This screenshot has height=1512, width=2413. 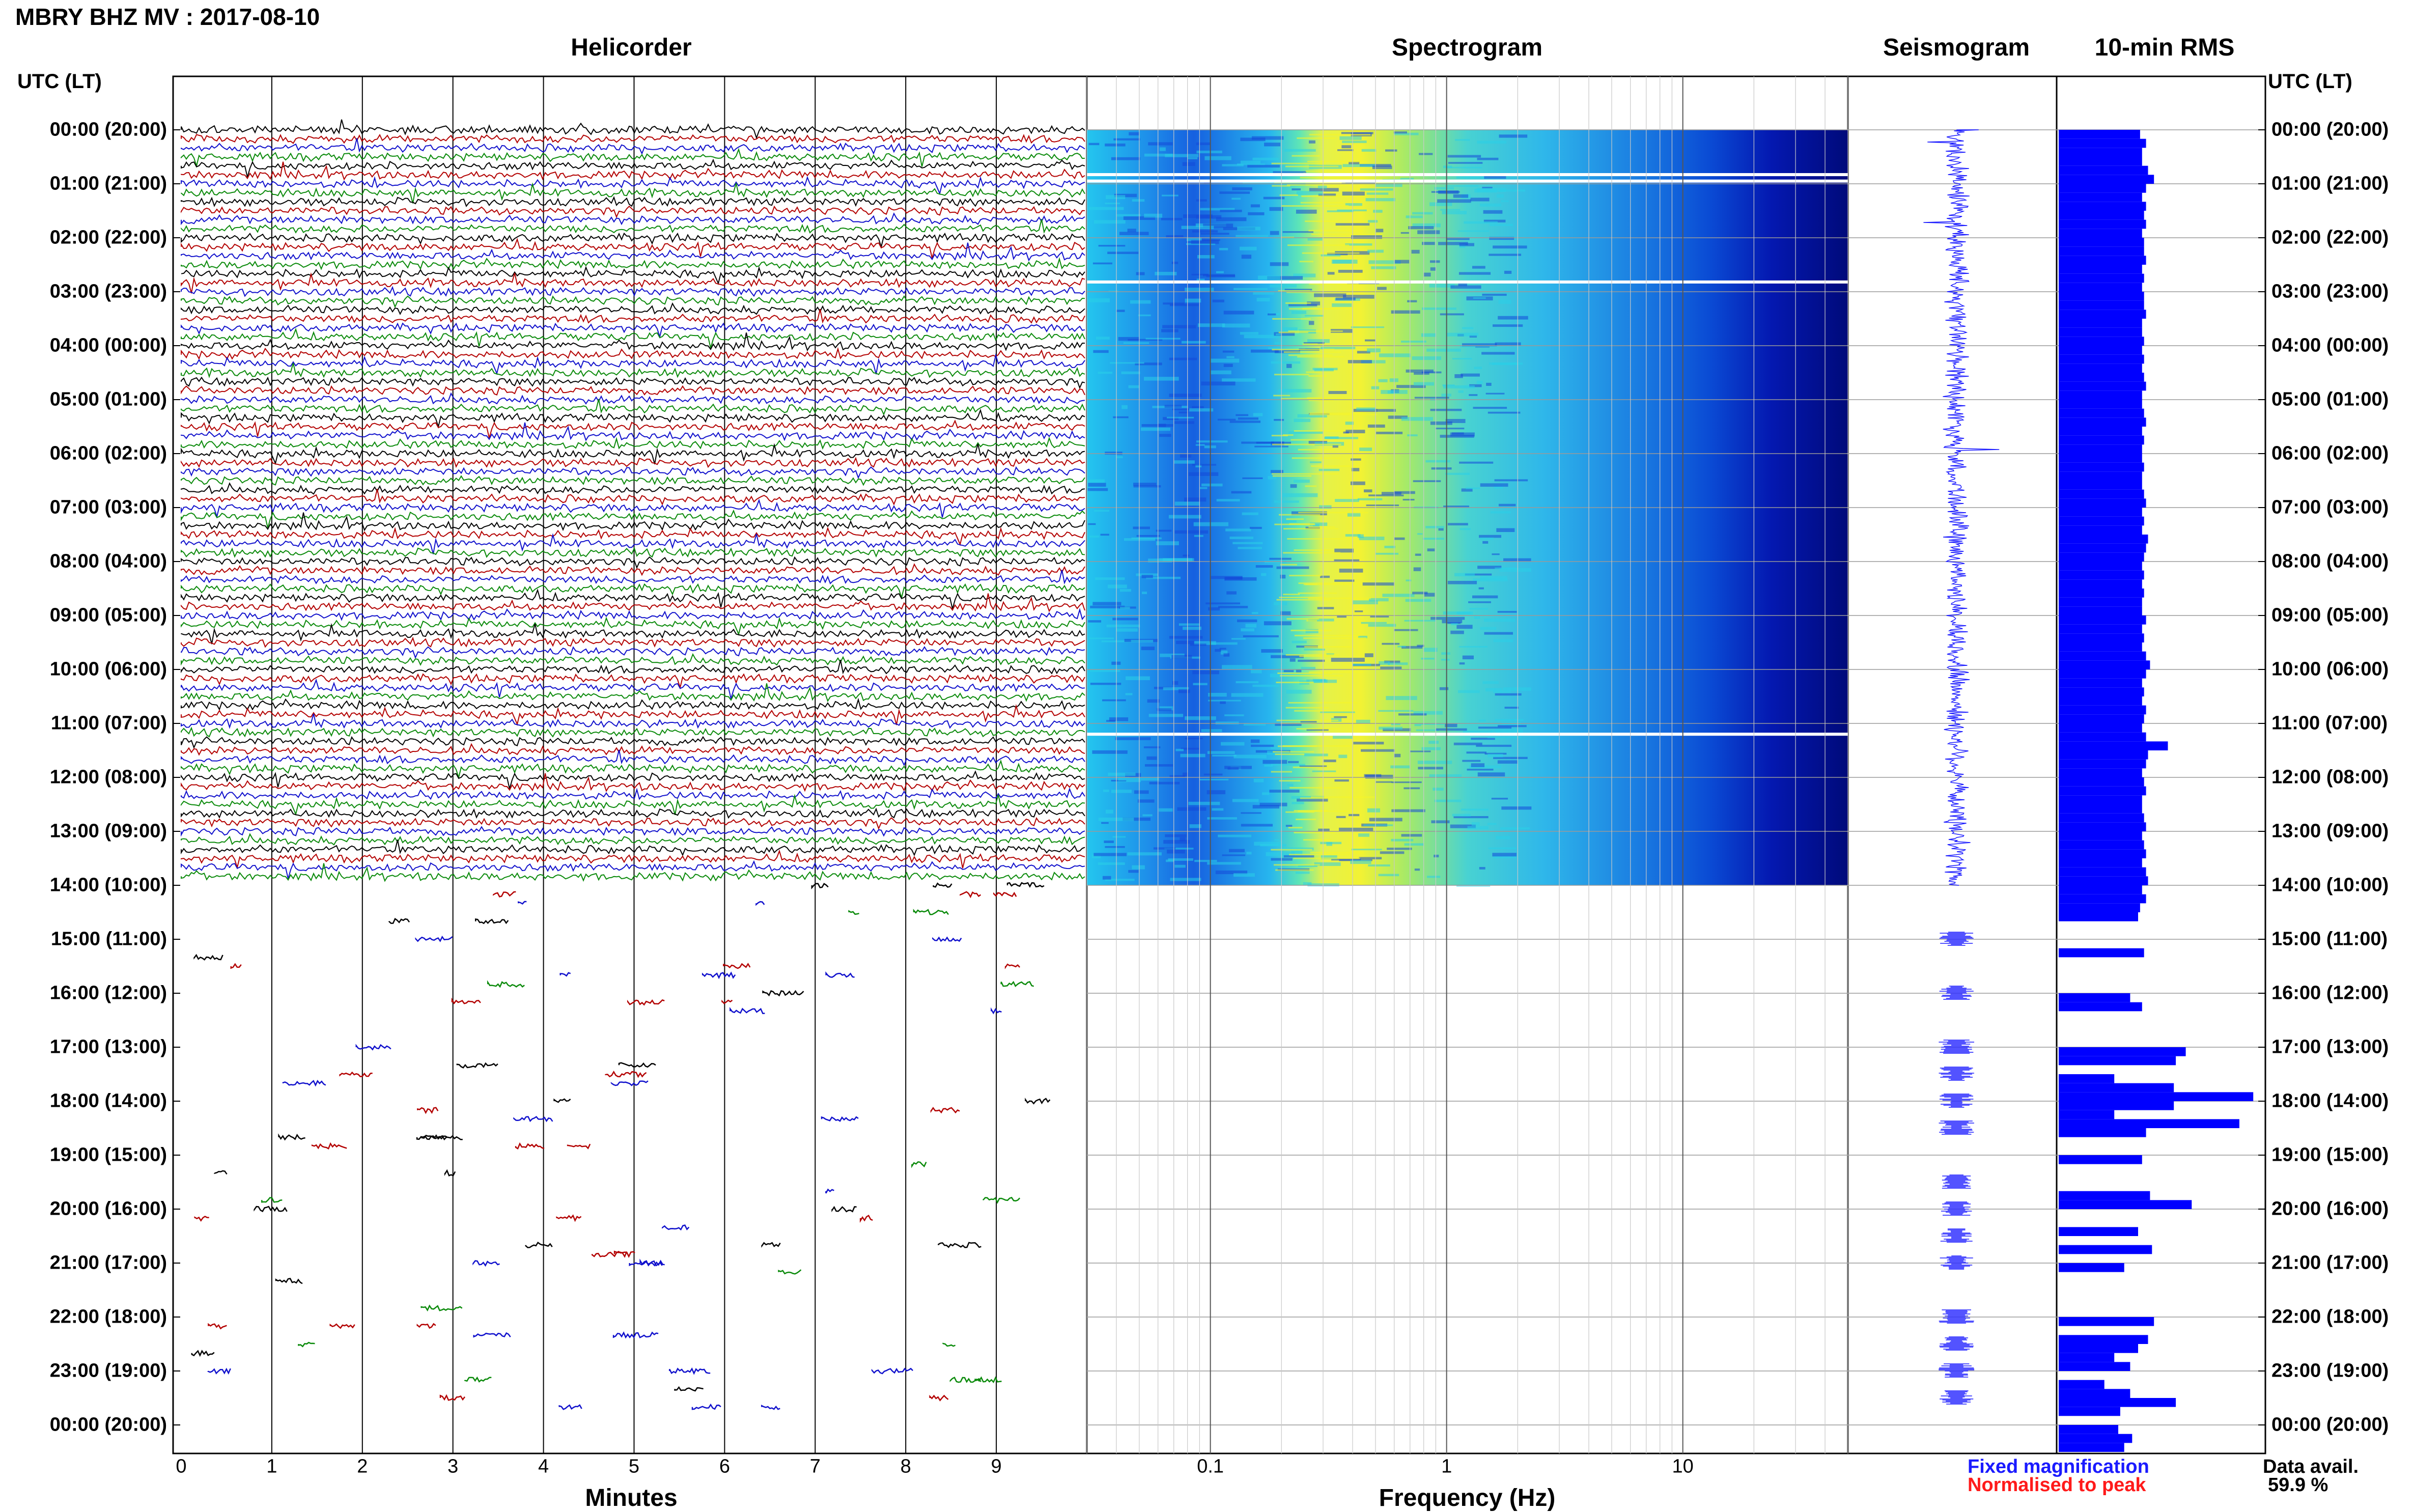 What do you see at coordinates (167, 17) in the screenshot?
I see `station-title: MBRY BHZ MV : 2017-08-10` at bounding box center [167, 17].